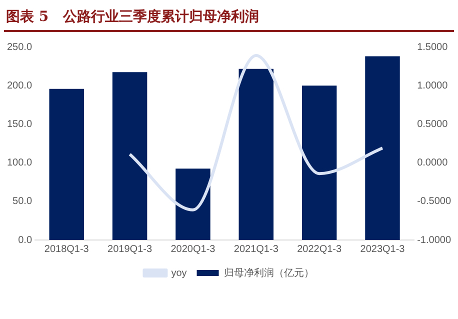  What do you see at coordinates (67, 249) in the screenshot?
I see `x-tick-label: 2018Q1-3` at bounding box center [67, 249].